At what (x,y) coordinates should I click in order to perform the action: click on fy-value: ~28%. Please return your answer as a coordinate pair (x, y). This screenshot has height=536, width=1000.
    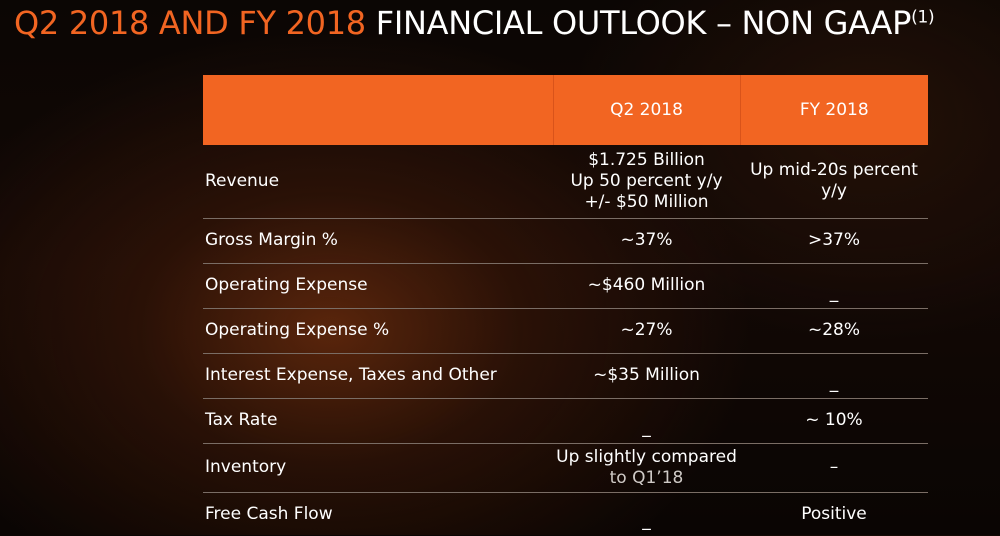
    Looking at the image, I should click on (834, 330).